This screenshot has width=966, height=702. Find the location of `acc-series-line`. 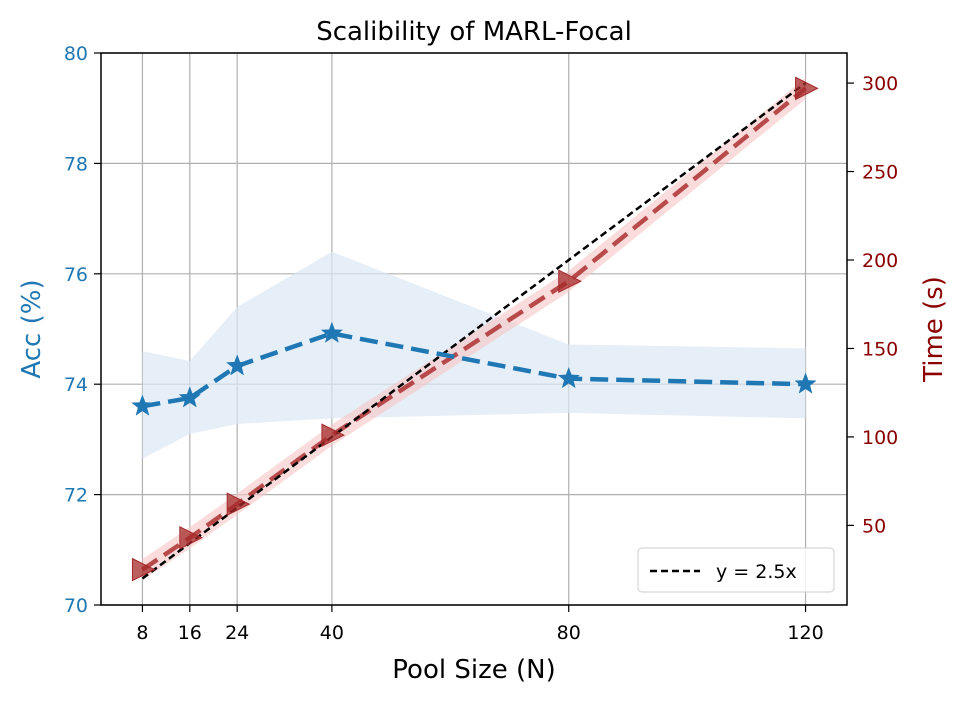

acc-series-line is located at coordinates (474, 370).